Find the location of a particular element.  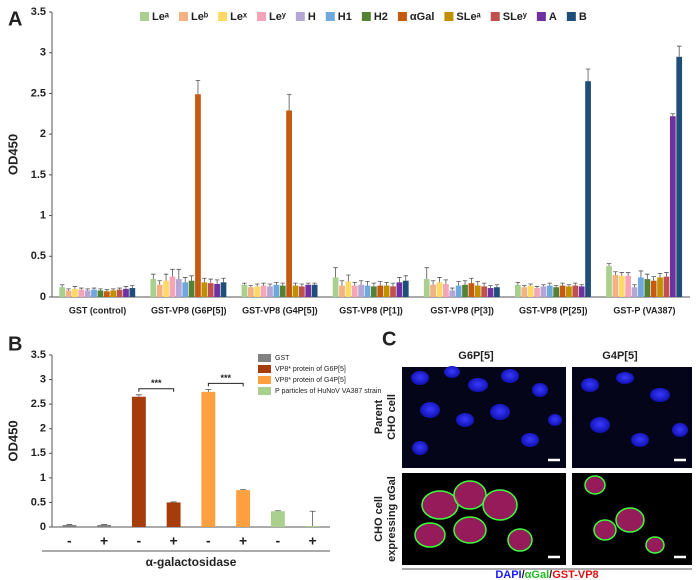

nuclei is located at coordinates (549, 410).